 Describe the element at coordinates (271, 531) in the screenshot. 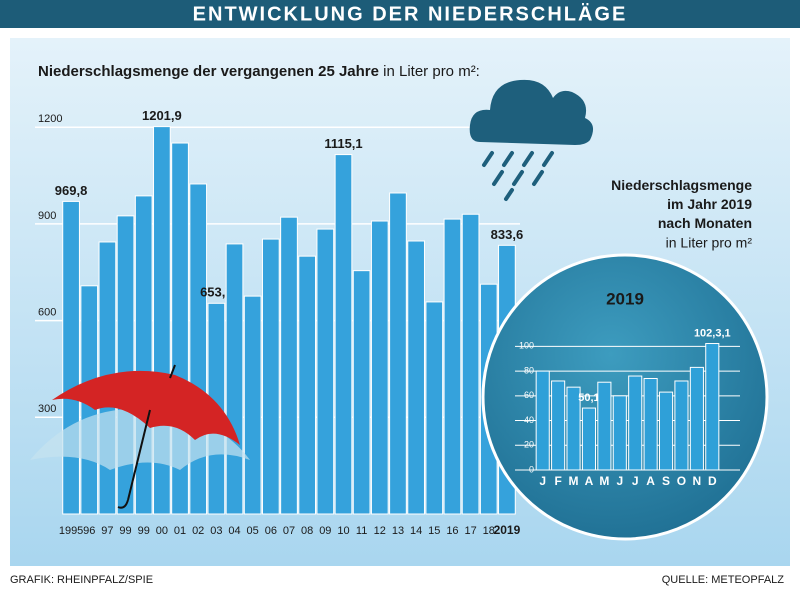

I see `x-tick-label: 06` at that location.